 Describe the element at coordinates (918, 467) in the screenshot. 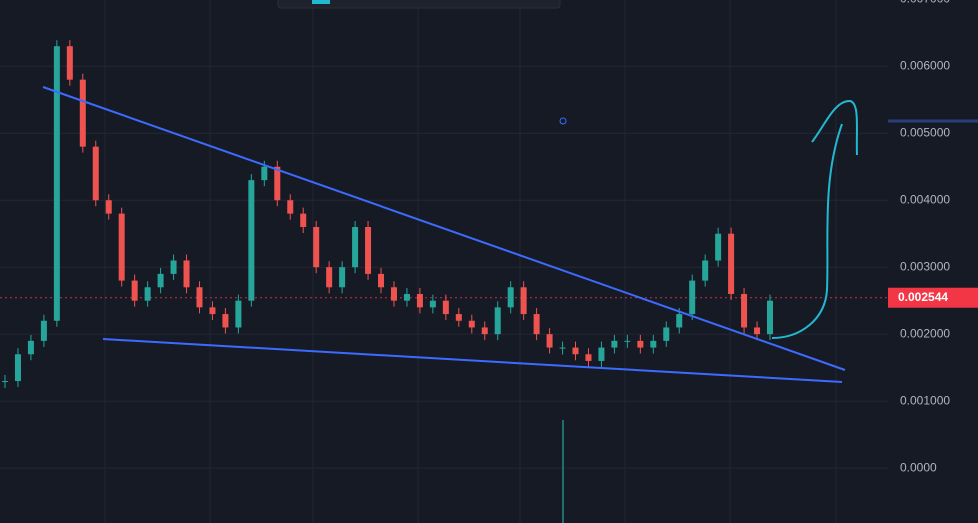

I see `y-tick-label: 0.0000` at that location.